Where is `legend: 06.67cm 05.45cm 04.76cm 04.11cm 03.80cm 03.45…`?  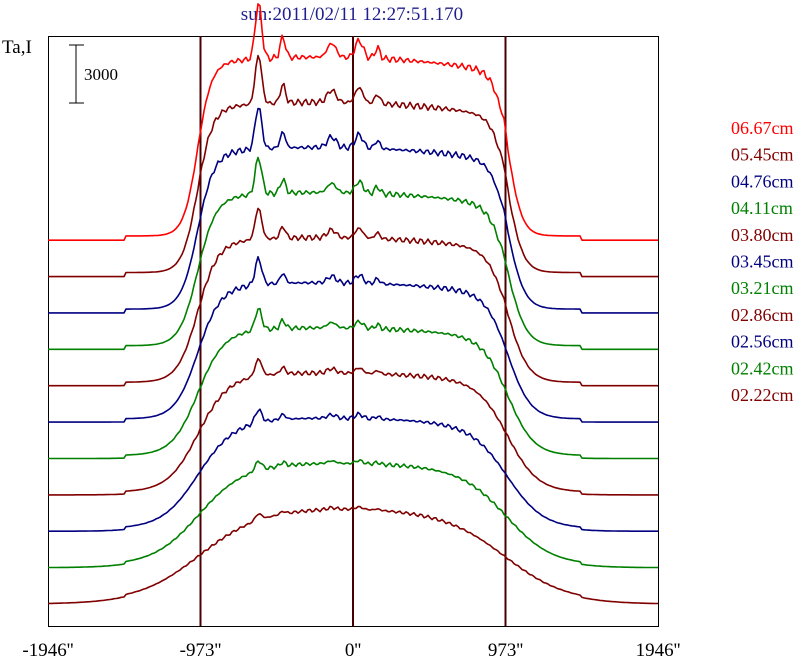 legend: 06.67cm 05.45cm 04.76cm 04.11cm 03.80cm 03.45… is located at coordinates (762, 261).